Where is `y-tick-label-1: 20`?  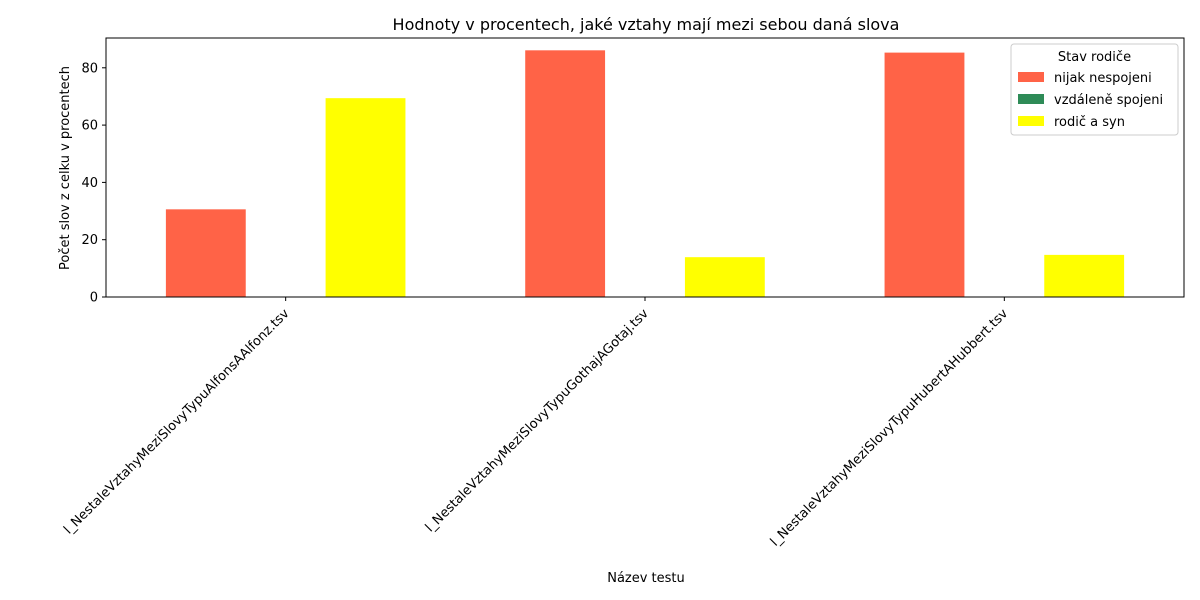
y-tick-label-1: 20 is located at coordinates (89, 240).